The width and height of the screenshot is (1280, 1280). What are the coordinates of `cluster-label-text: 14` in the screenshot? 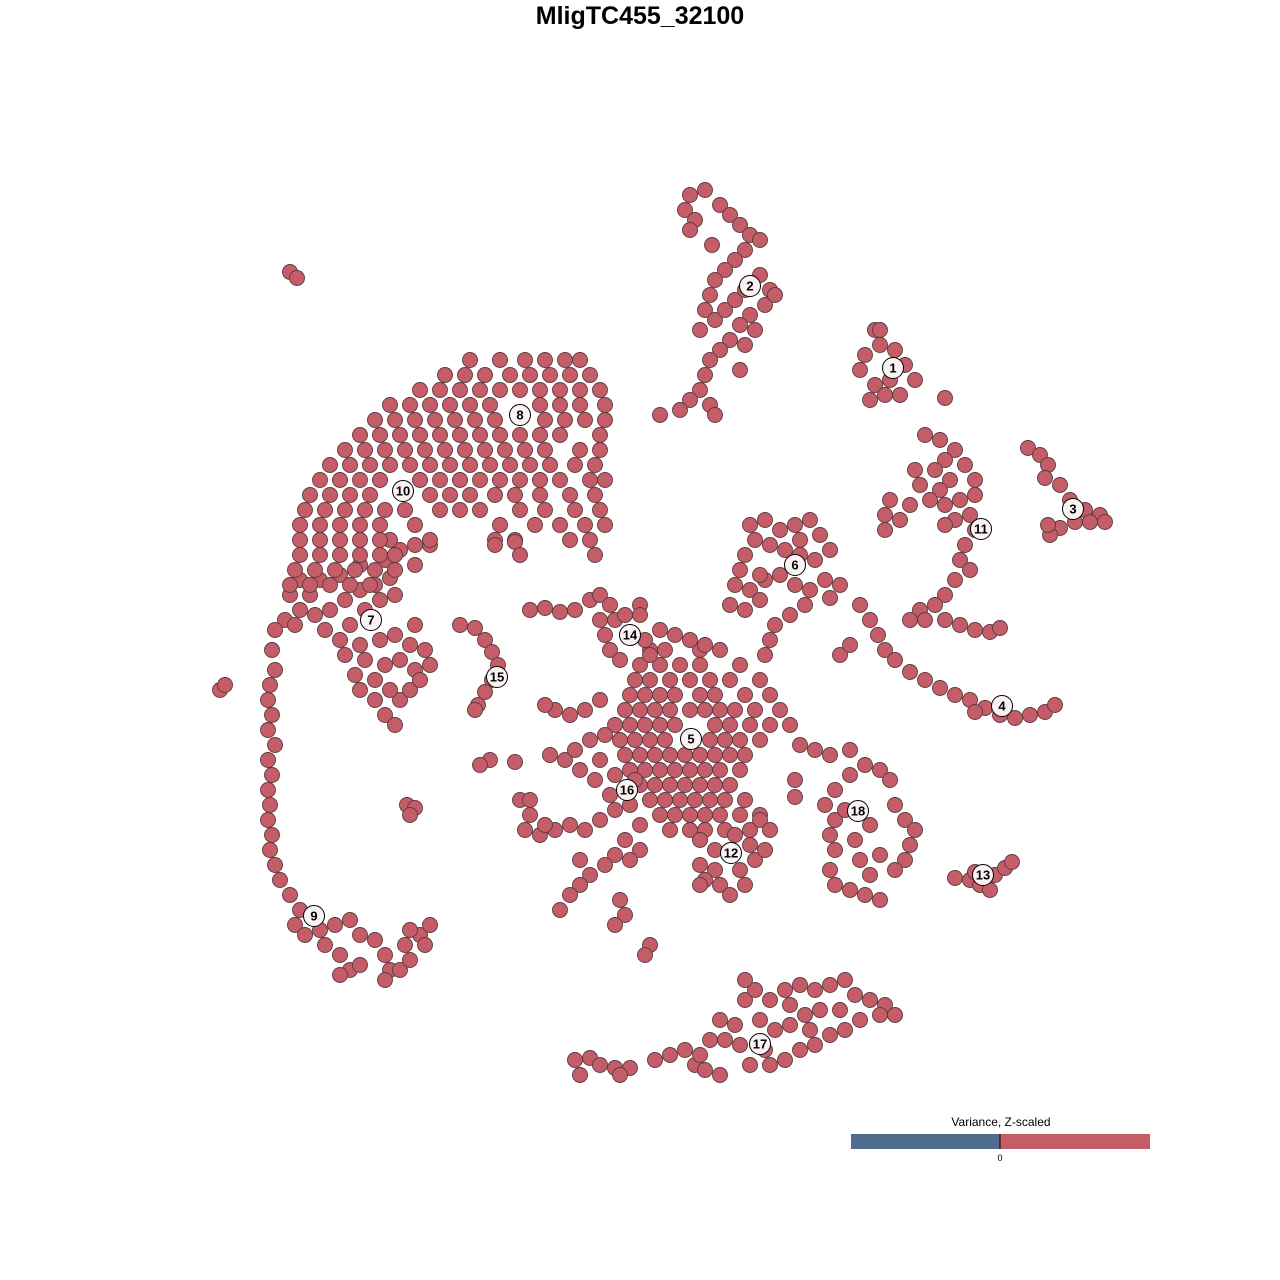 It's located at (630, 635).